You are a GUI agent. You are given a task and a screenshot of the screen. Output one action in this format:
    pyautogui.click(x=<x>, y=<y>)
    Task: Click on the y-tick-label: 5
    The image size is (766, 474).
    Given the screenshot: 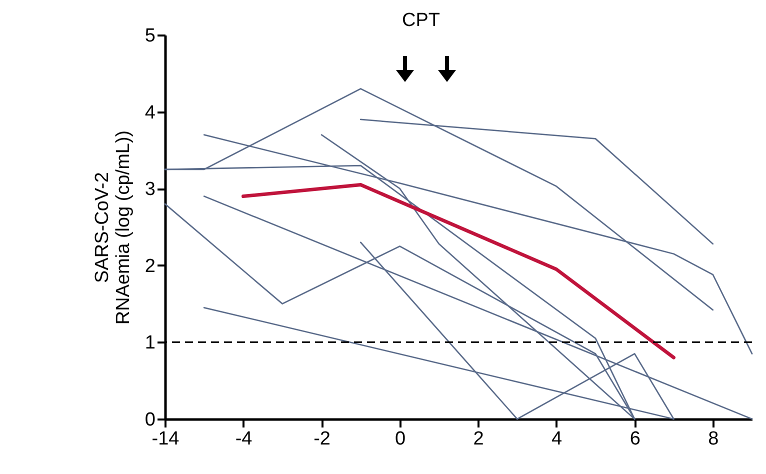 What is the action you would take?
    pyautogui.click(x=150, y=36)
    